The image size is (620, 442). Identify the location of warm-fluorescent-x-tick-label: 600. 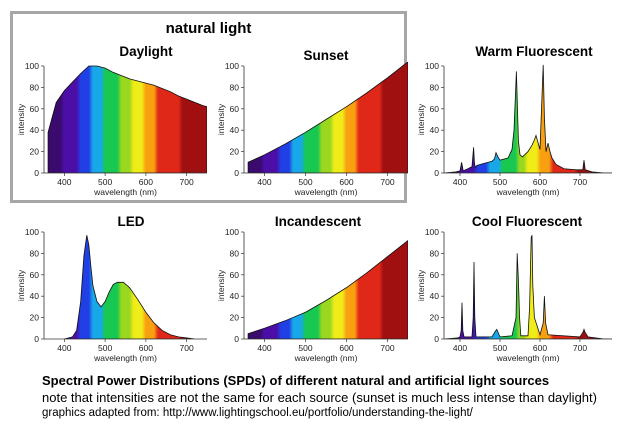
(540, 182).